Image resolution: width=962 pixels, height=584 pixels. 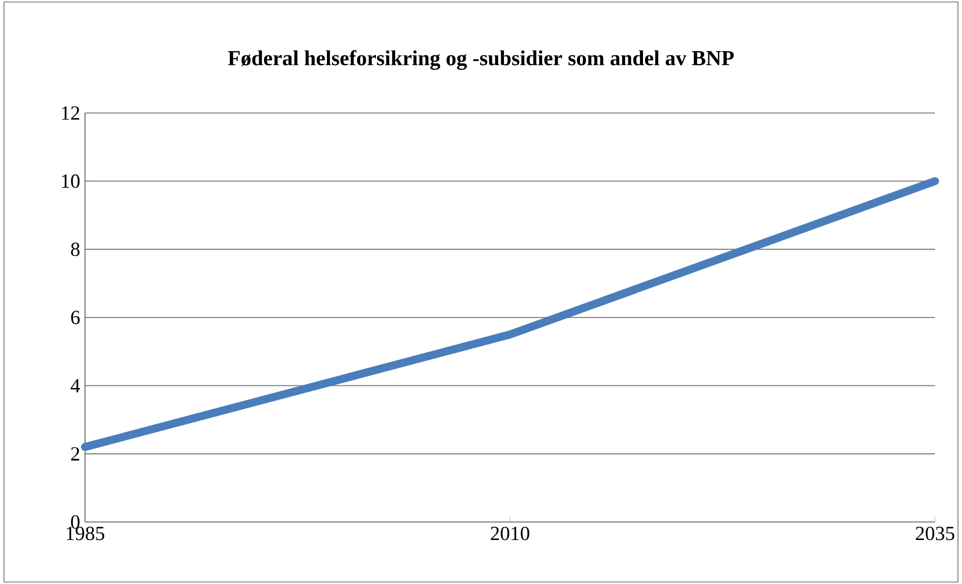 What do you see at coordinates (85, 533) in the screenshot?
I see `x-tick-label: 1985` at bounding box center [85, 533].